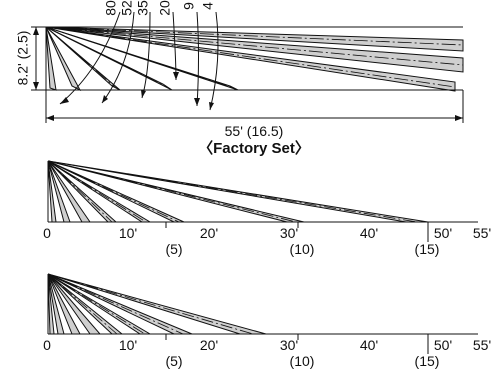 The image size is (492, 374). I want to click on angle-label-20: 20, so click(165, 8).